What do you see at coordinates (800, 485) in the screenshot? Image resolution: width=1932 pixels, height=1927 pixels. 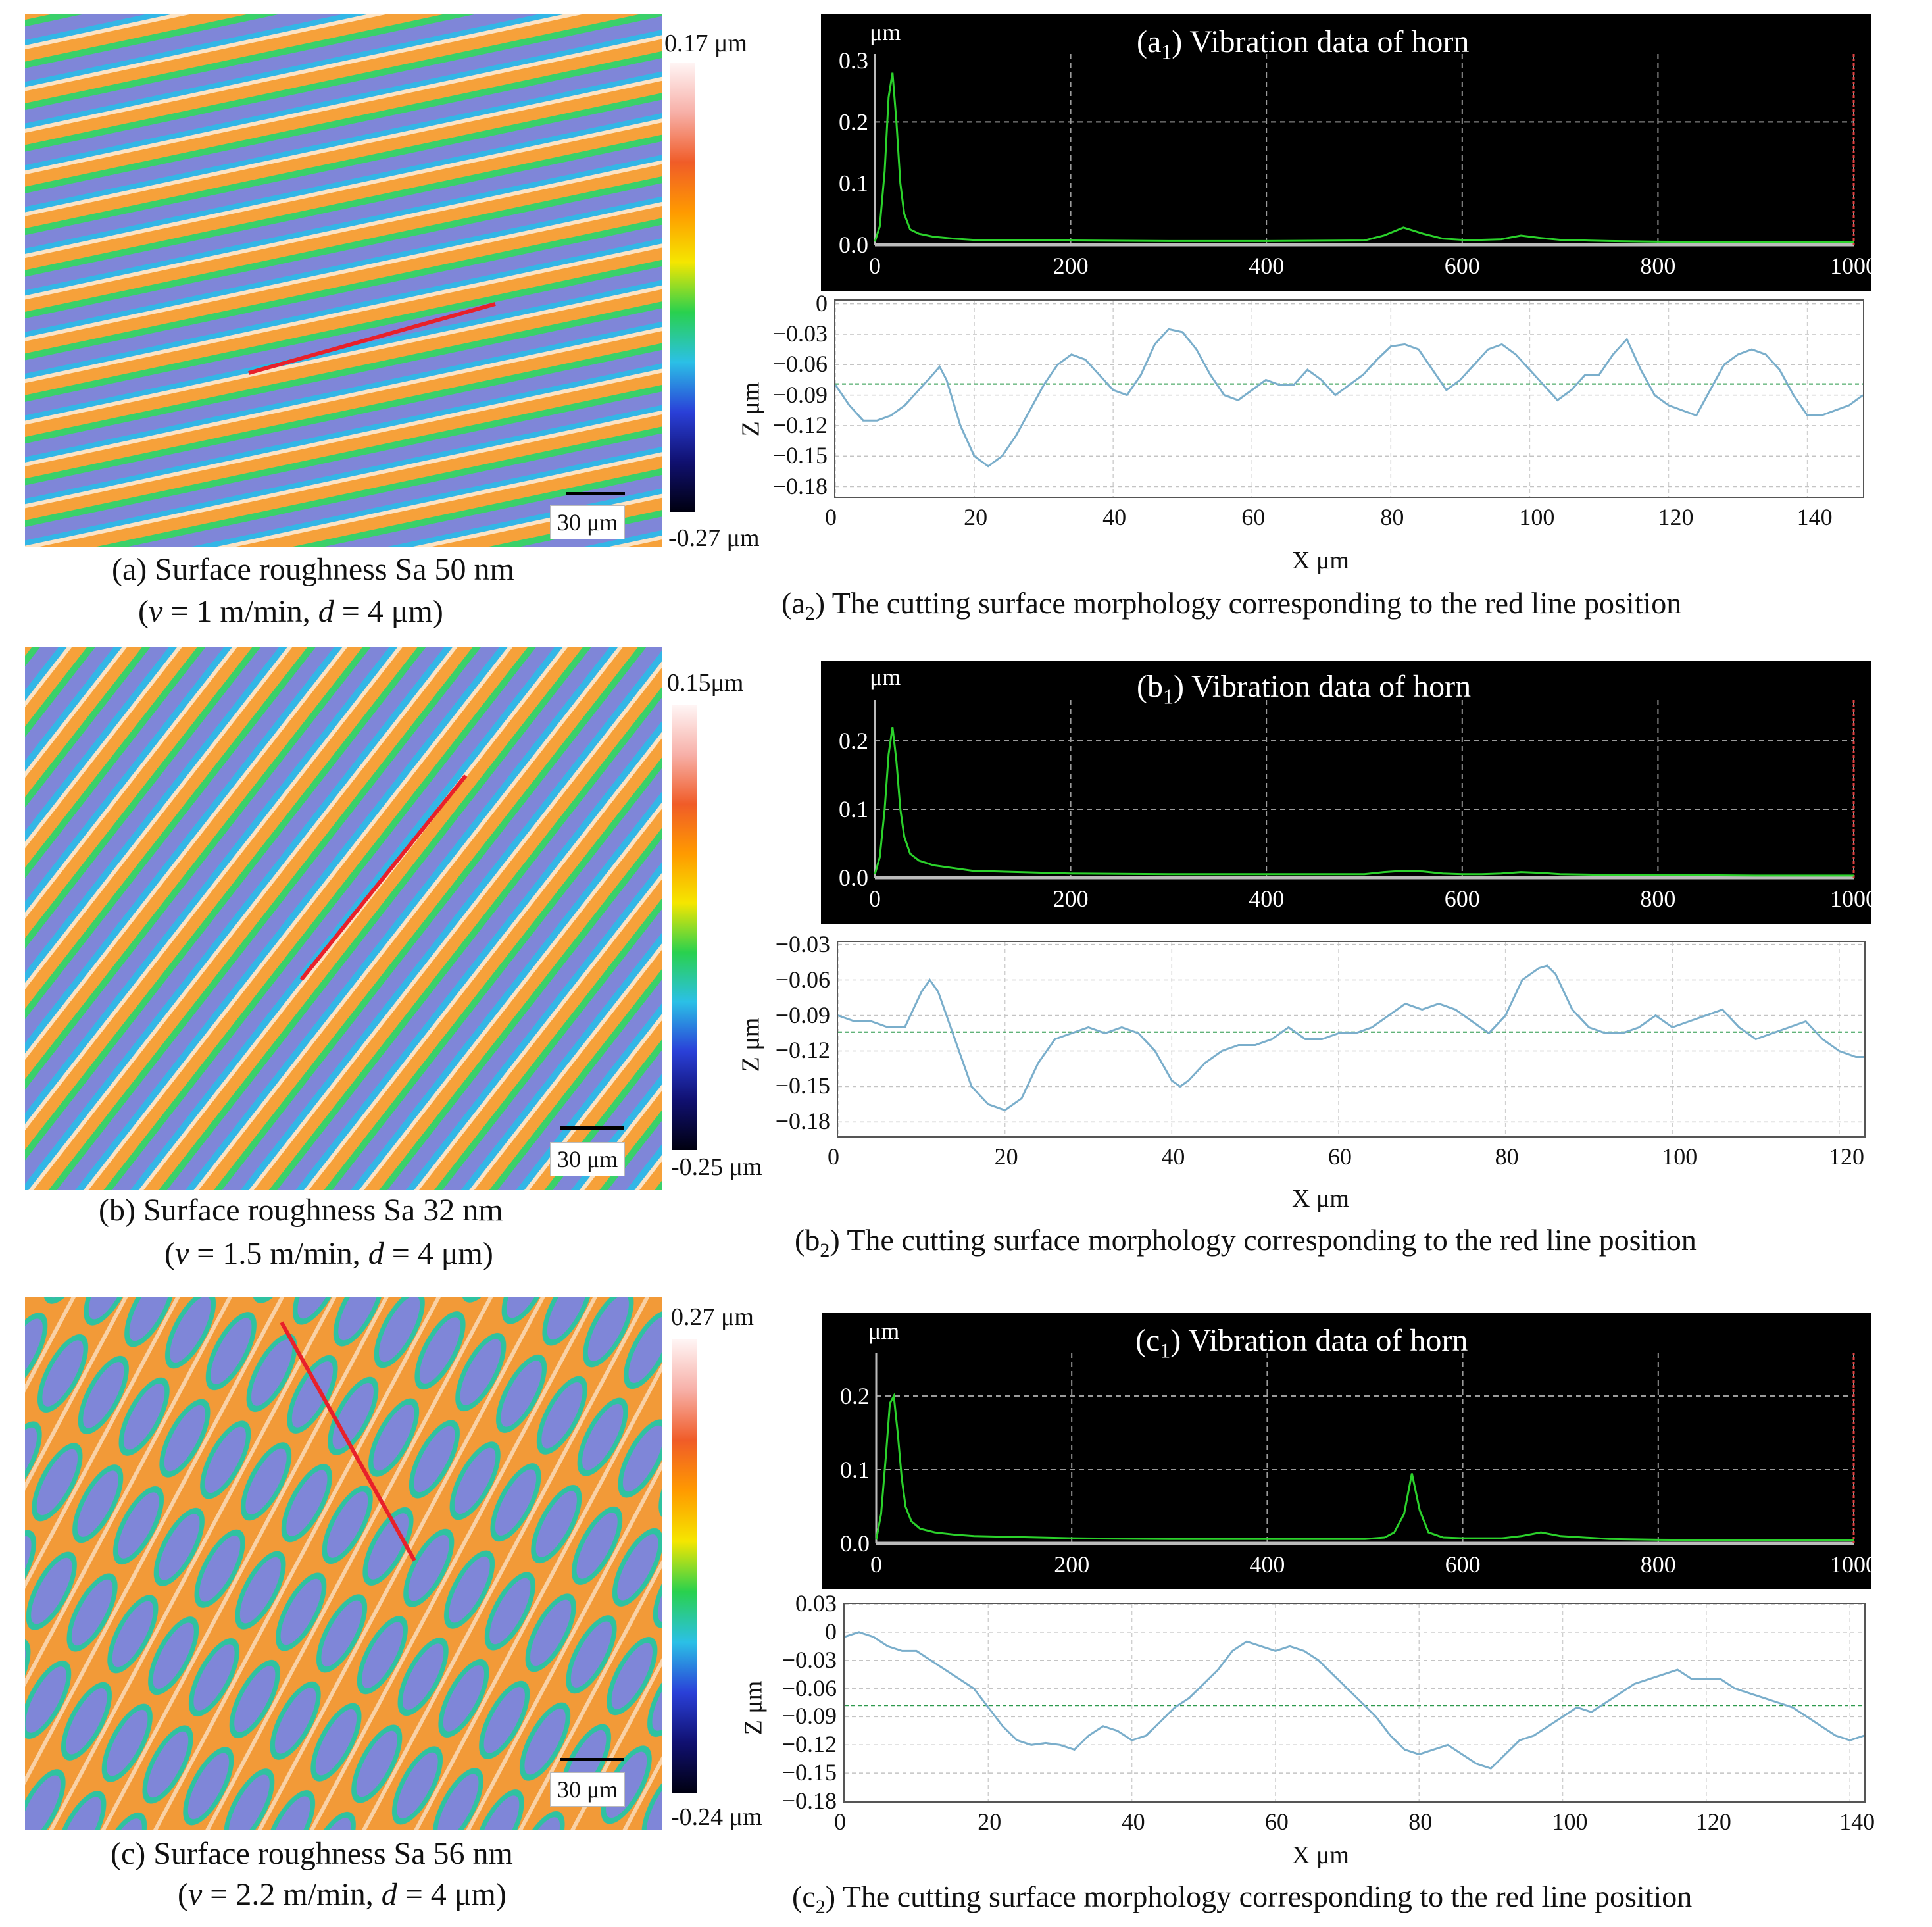 I see `profile-y-tick: −0.18` at bounding box center [800, 485].